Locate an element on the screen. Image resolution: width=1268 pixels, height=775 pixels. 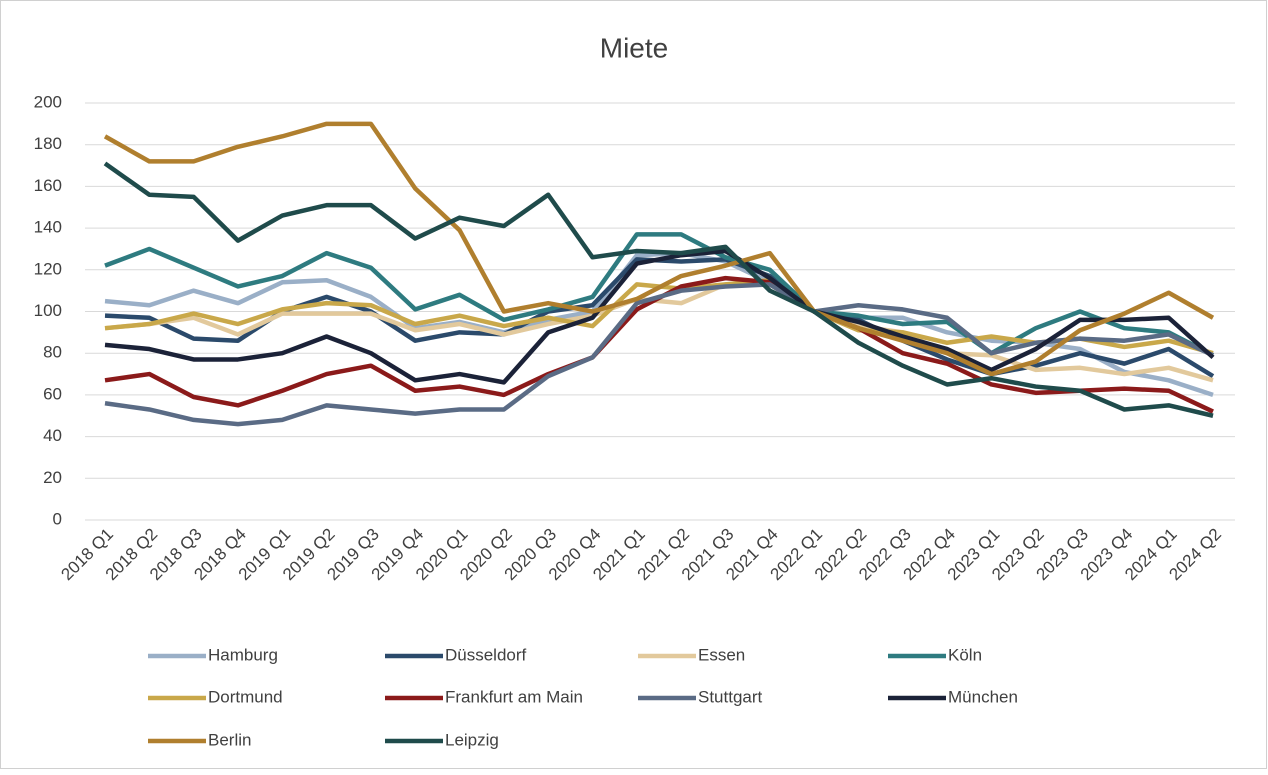
y-tick-label: 180 is located at coordinates (48, 143).